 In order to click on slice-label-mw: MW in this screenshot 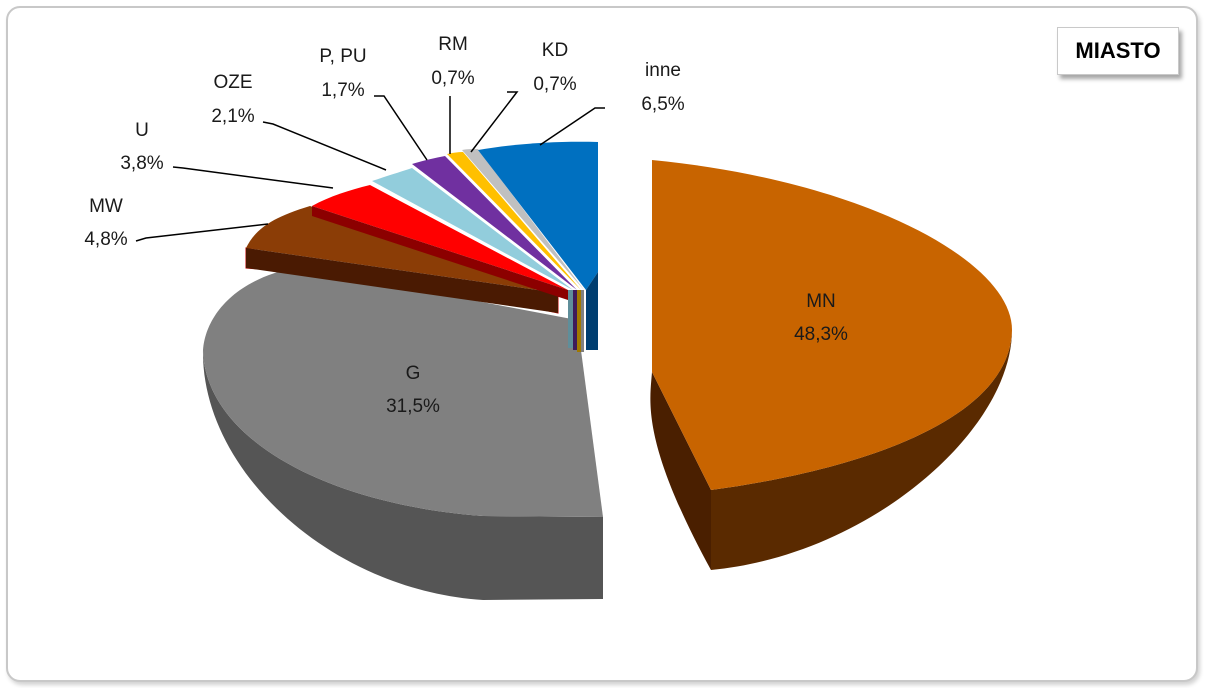, I will do `click(106, 206)`.